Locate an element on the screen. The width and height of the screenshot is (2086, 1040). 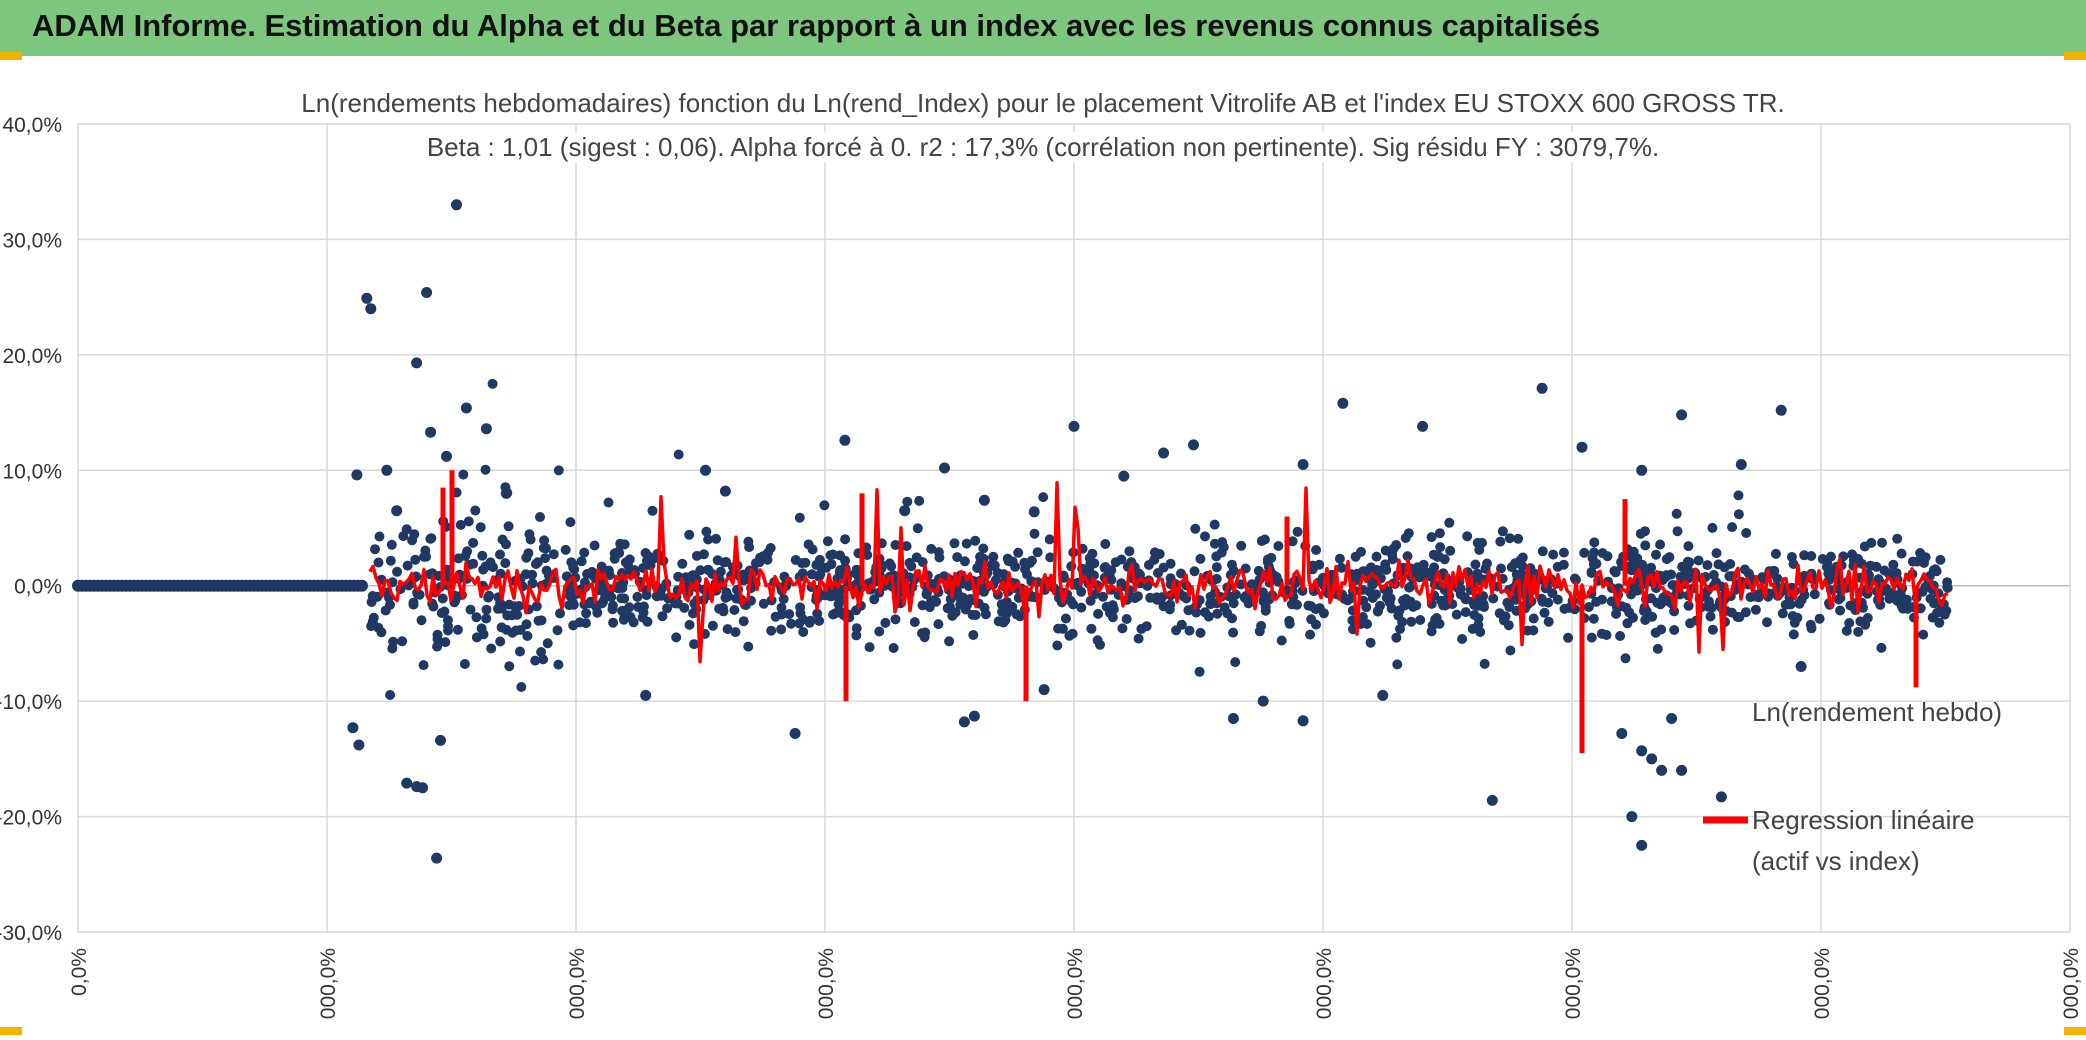
y-tick-label: -20,0% is located at coordinates (31, 818).